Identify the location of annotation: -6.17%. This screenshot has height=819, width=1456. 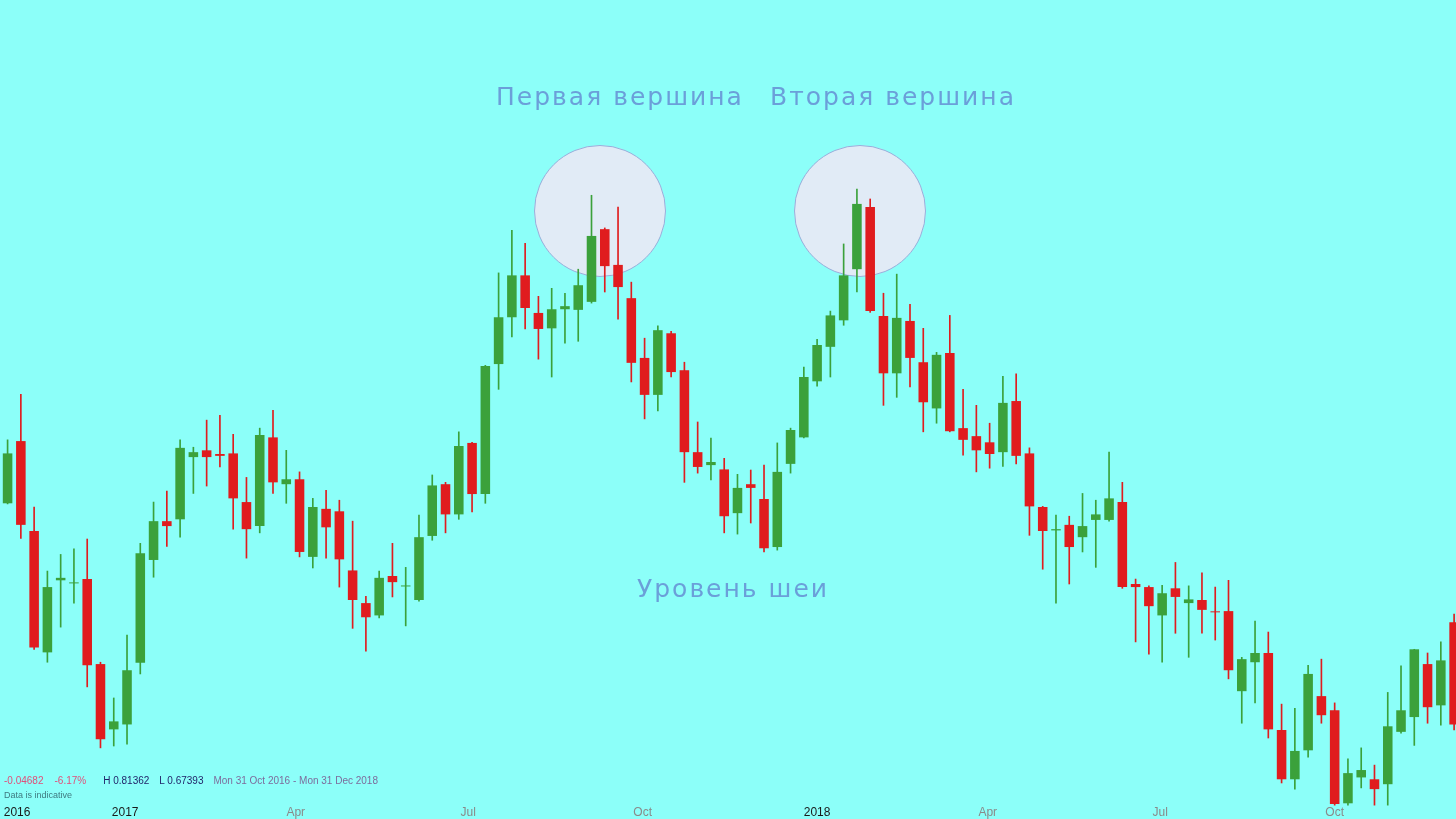
(70, 781).